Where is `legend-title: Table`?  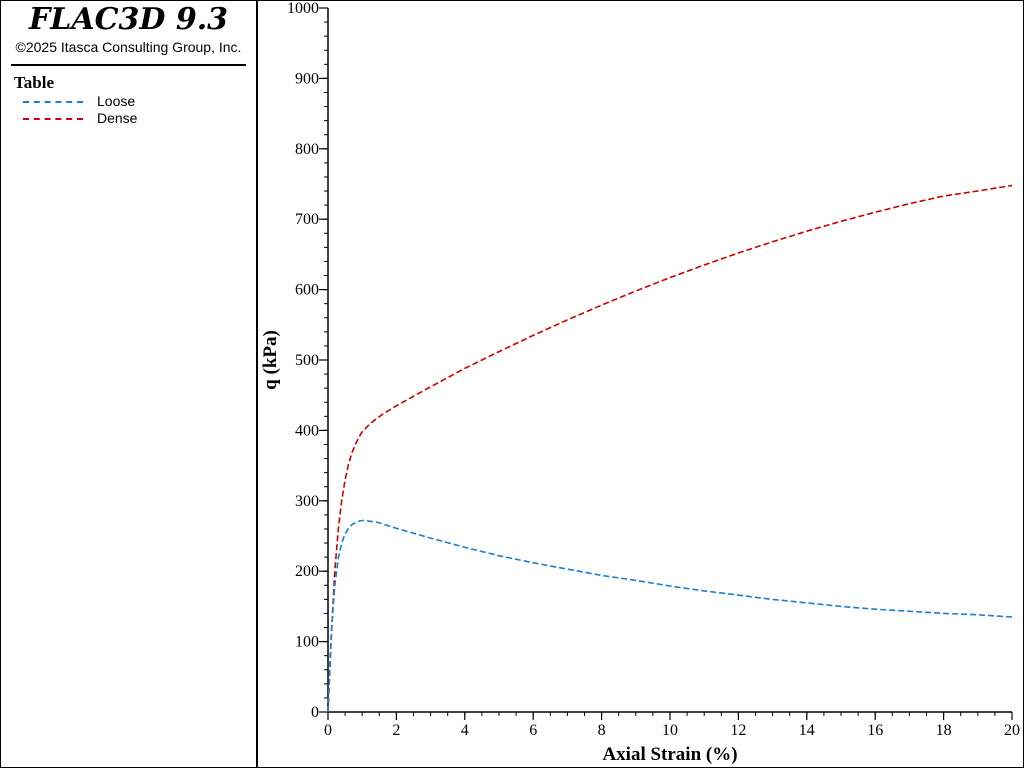 legend-title: Table is located at coordinates (34, 82).